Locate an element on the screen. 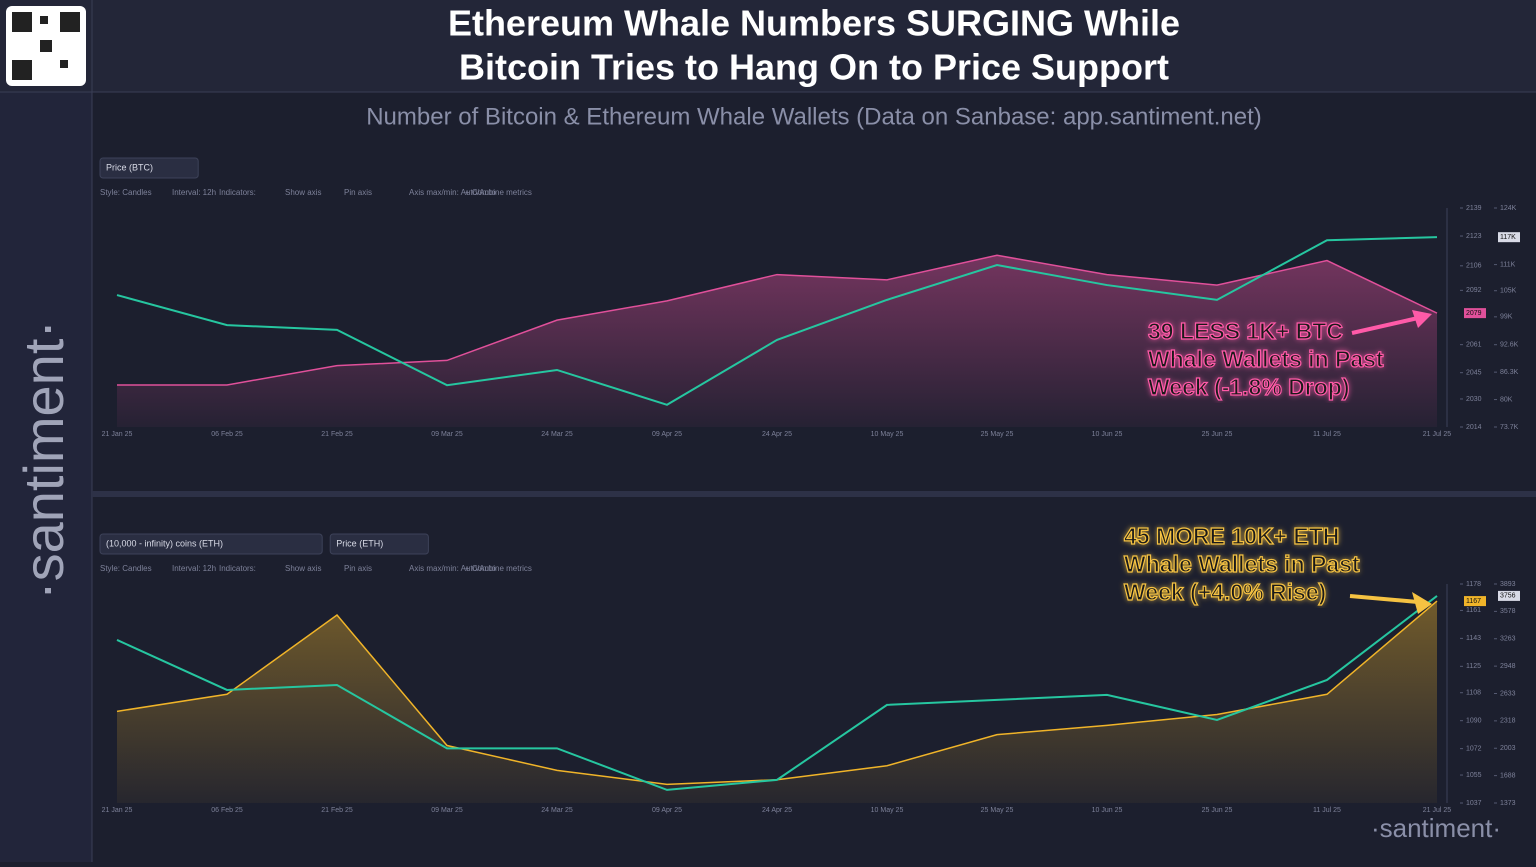  y-tick-label: 2003 is located at coordinates (1508, 748).